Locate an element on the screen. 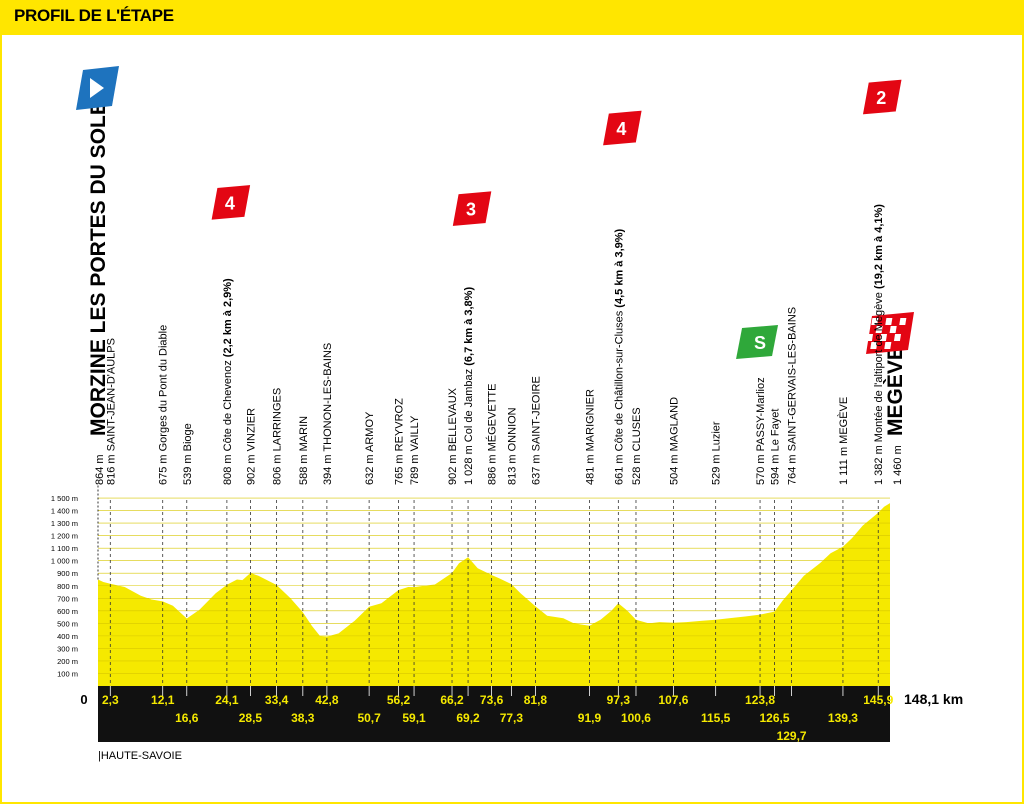  waypoint-name: 528 m CLUSES is located at coordinates (637, 446).